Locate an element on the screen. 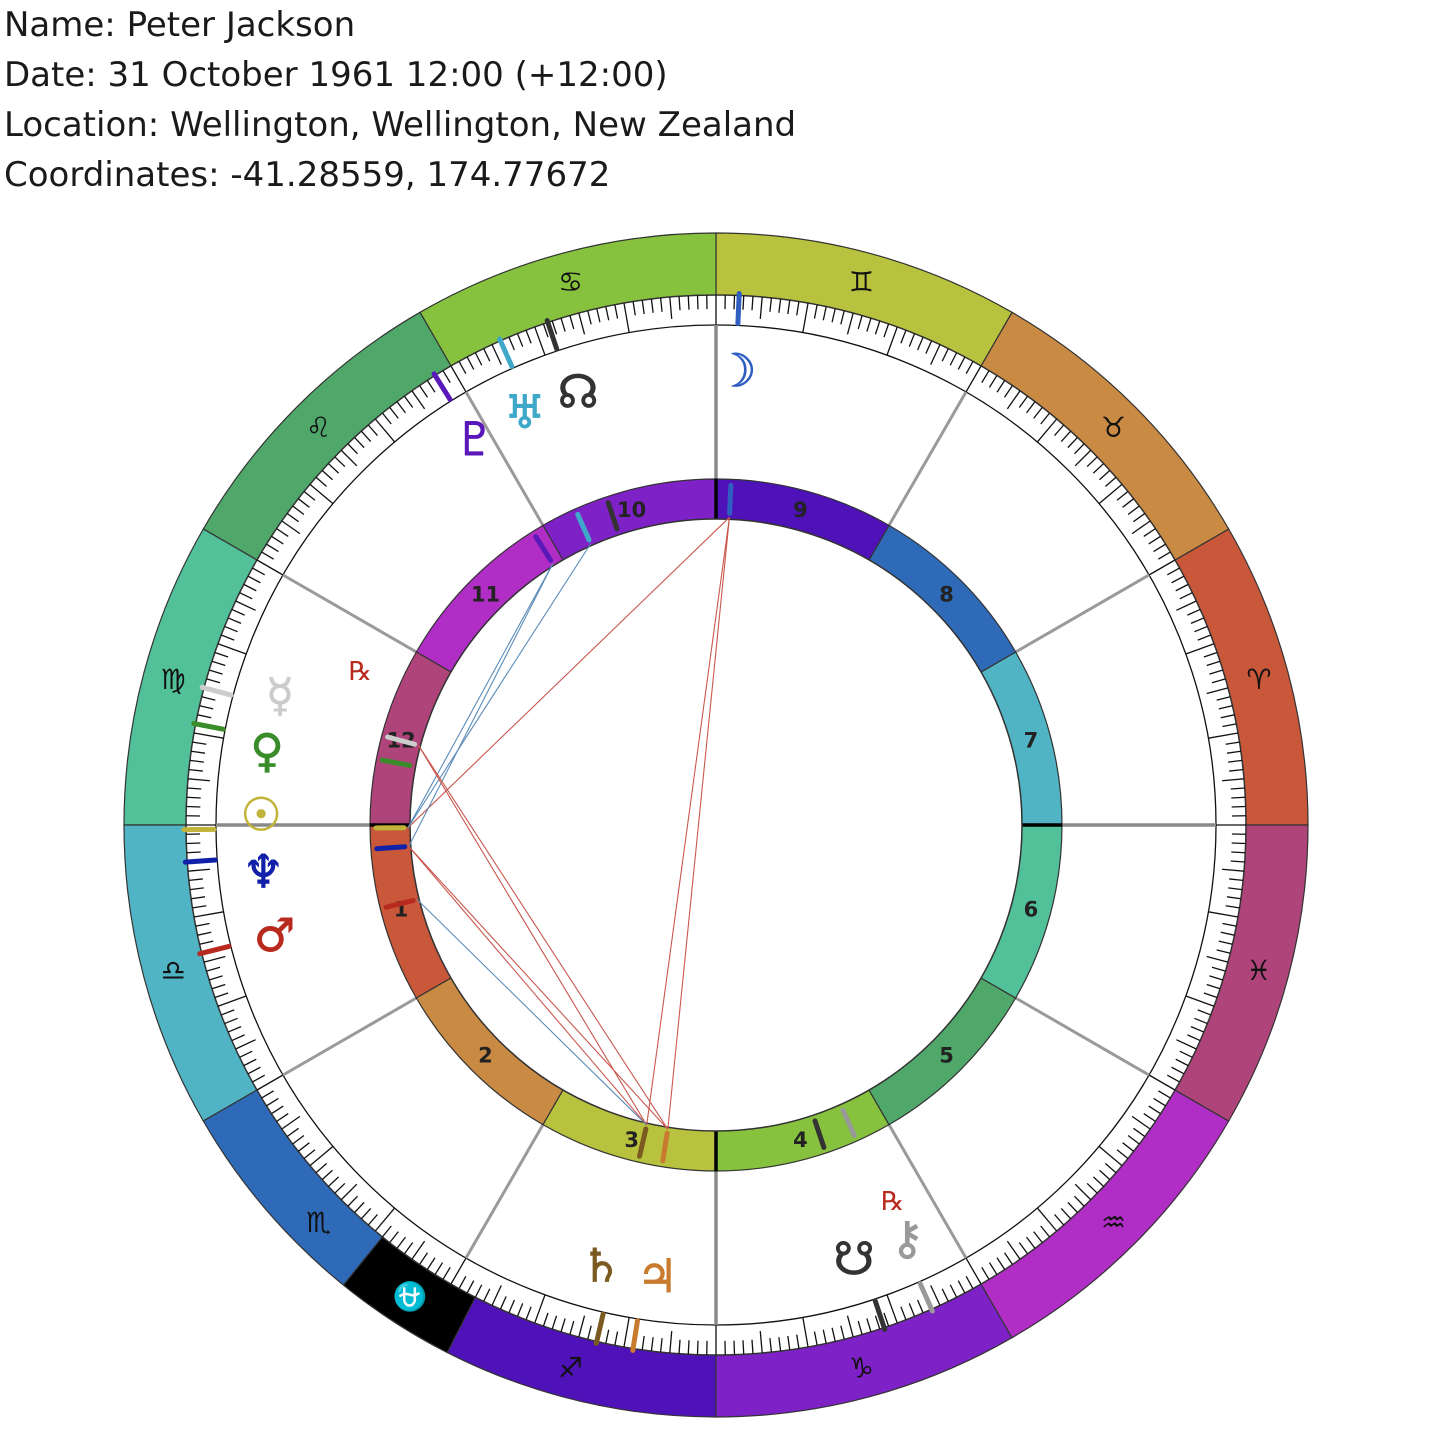 Image resolution: width=1433 pixels, height=1433 pixels. south-node-icon: ☋ is located at coordinates (854, 1259).